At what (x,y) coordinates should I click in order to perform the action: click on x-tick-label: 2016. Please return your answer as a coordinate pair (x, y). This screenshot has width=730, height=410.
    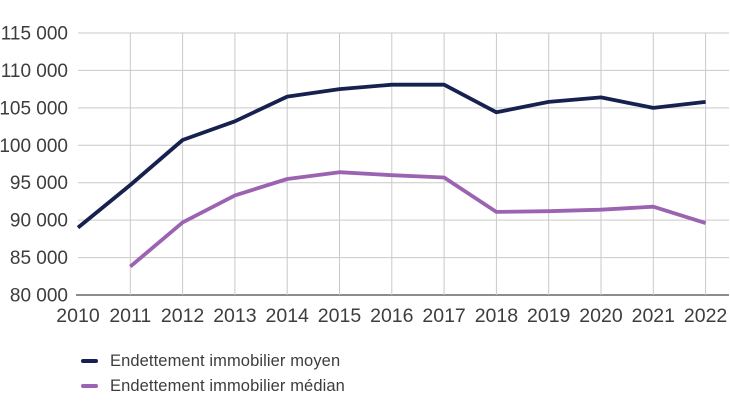
    Looking at the image, I should click on (391, 316).